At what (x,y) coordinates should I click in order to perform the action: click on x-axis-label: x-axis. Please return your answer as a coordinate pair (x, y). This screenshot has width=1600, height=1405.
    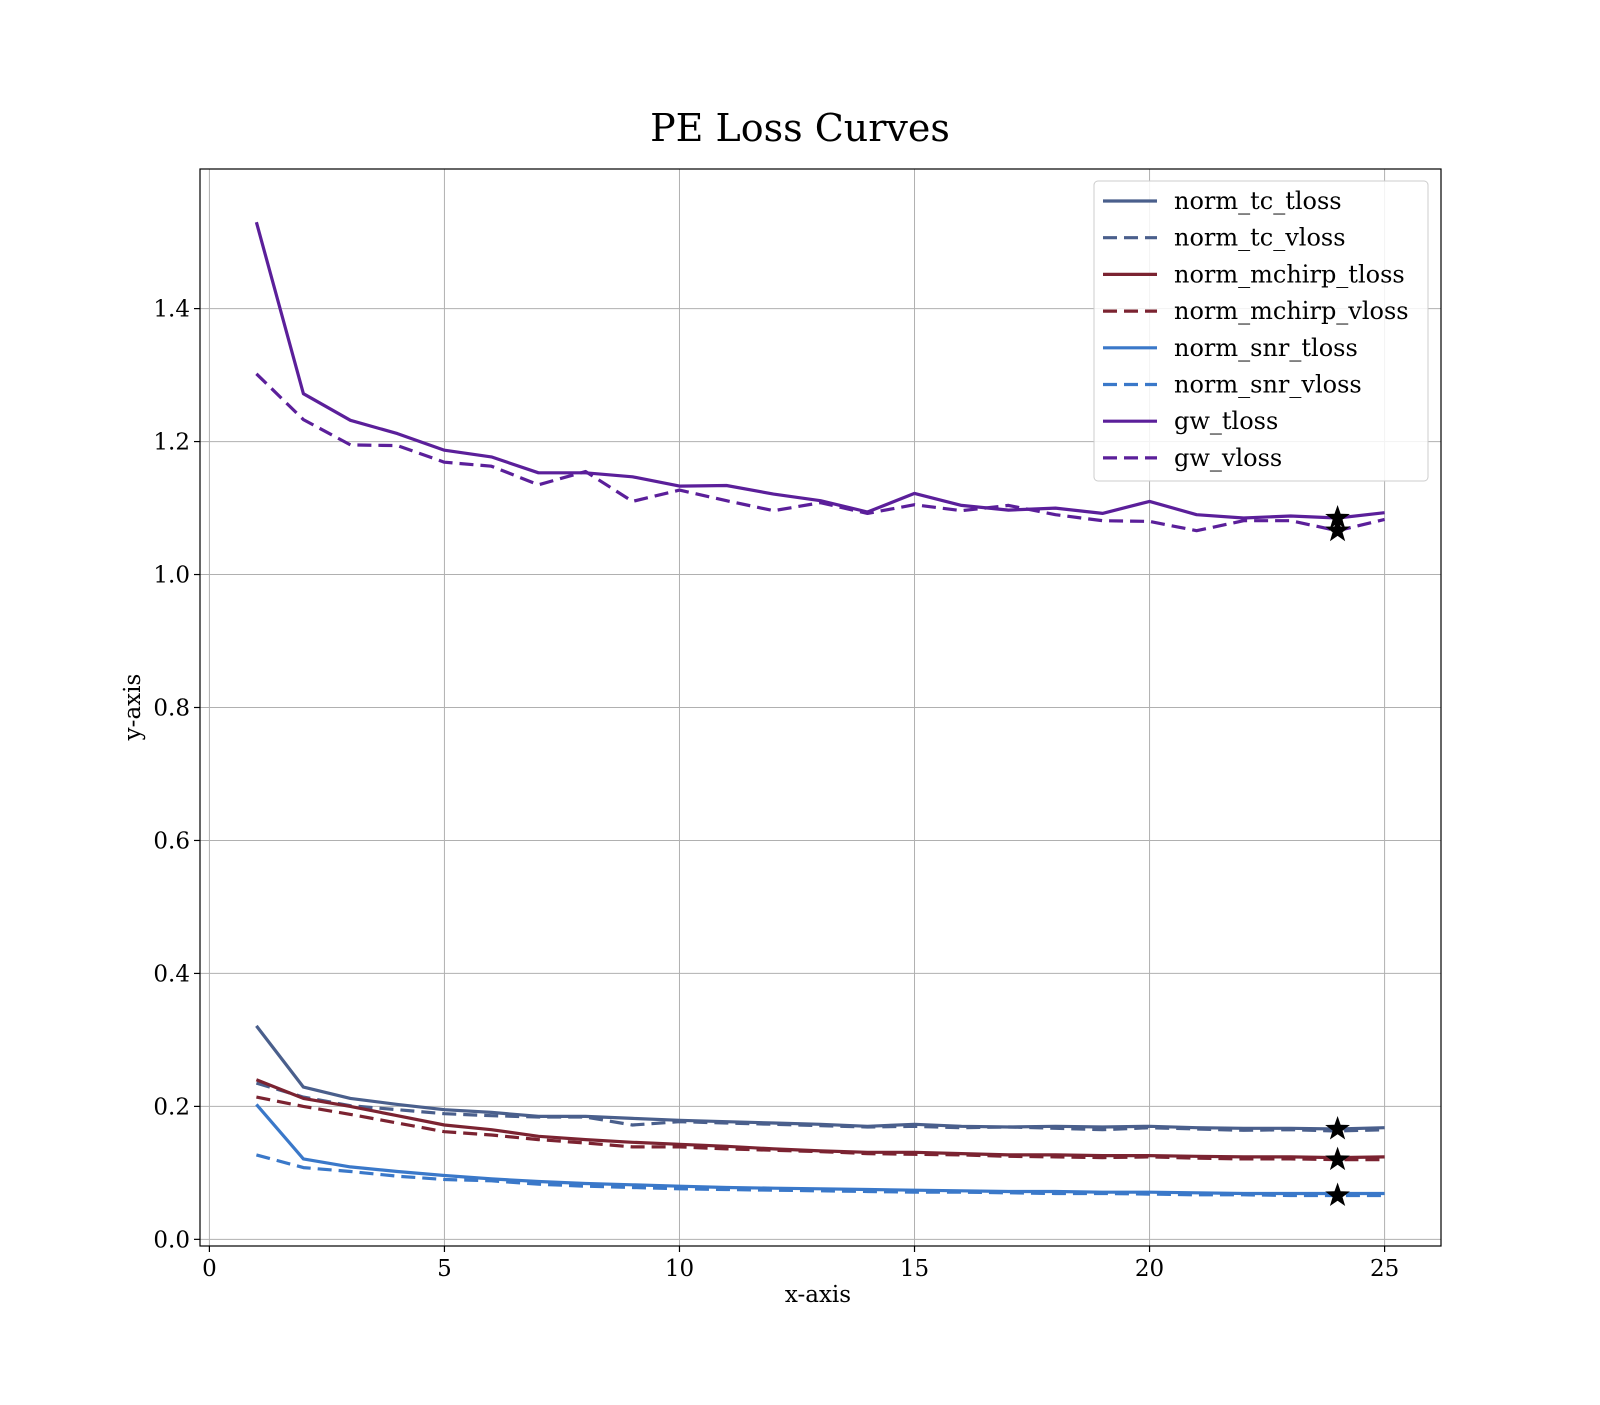
    Looking at the image, I should click on (818, 1295).